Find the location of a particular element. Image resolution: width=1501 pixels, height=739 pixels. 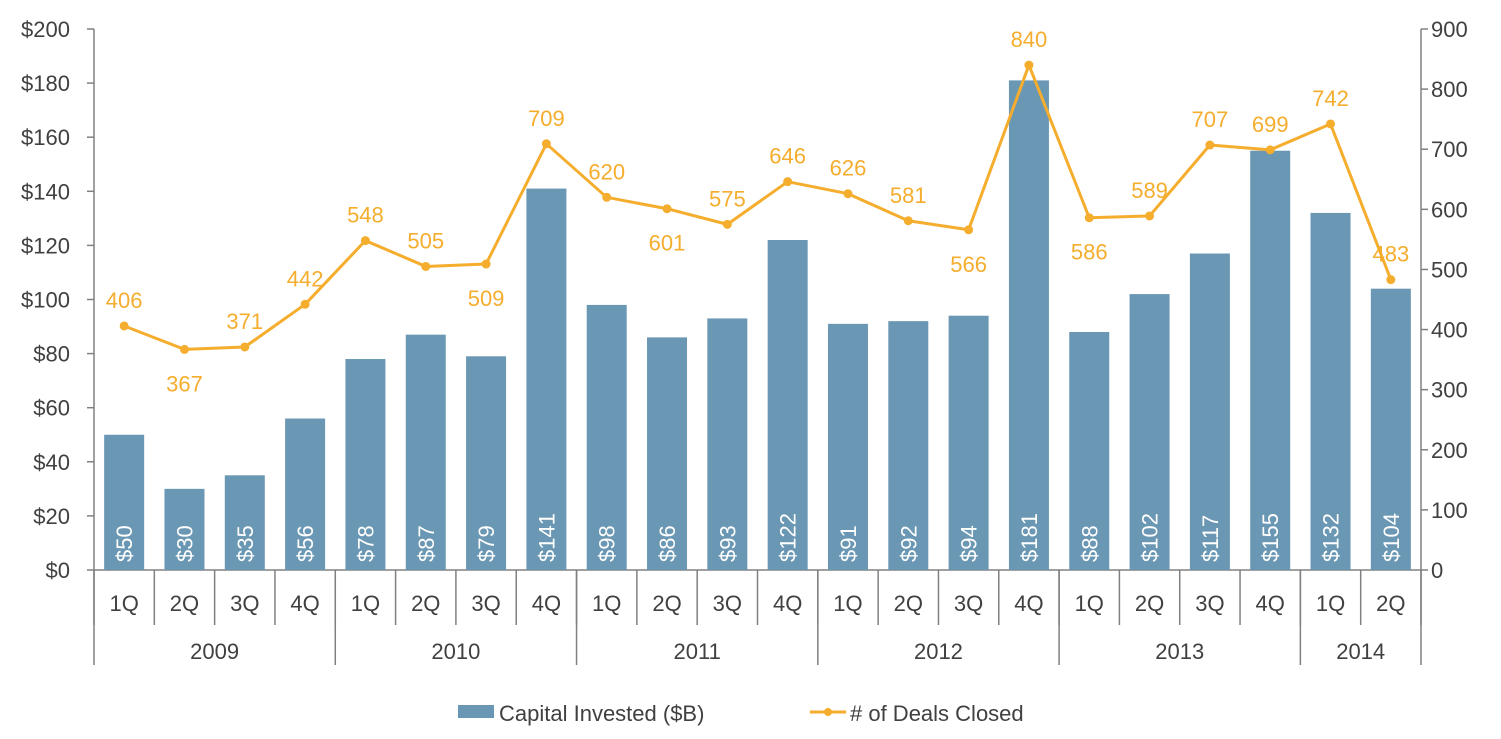

deals-data-label: 442 is located at coordinates (305, 278).